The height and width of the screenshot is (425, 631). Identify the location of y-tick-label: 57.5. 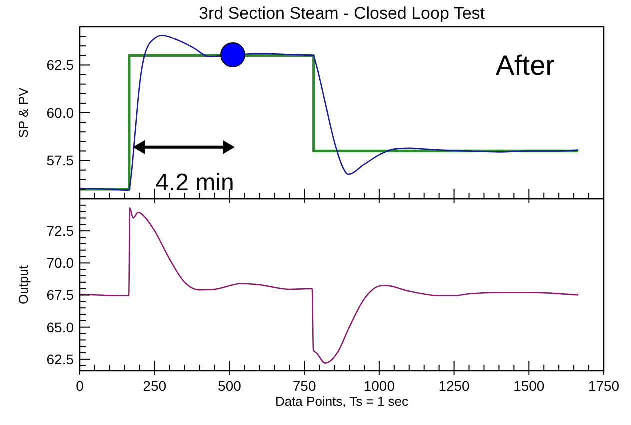
(60, 160).